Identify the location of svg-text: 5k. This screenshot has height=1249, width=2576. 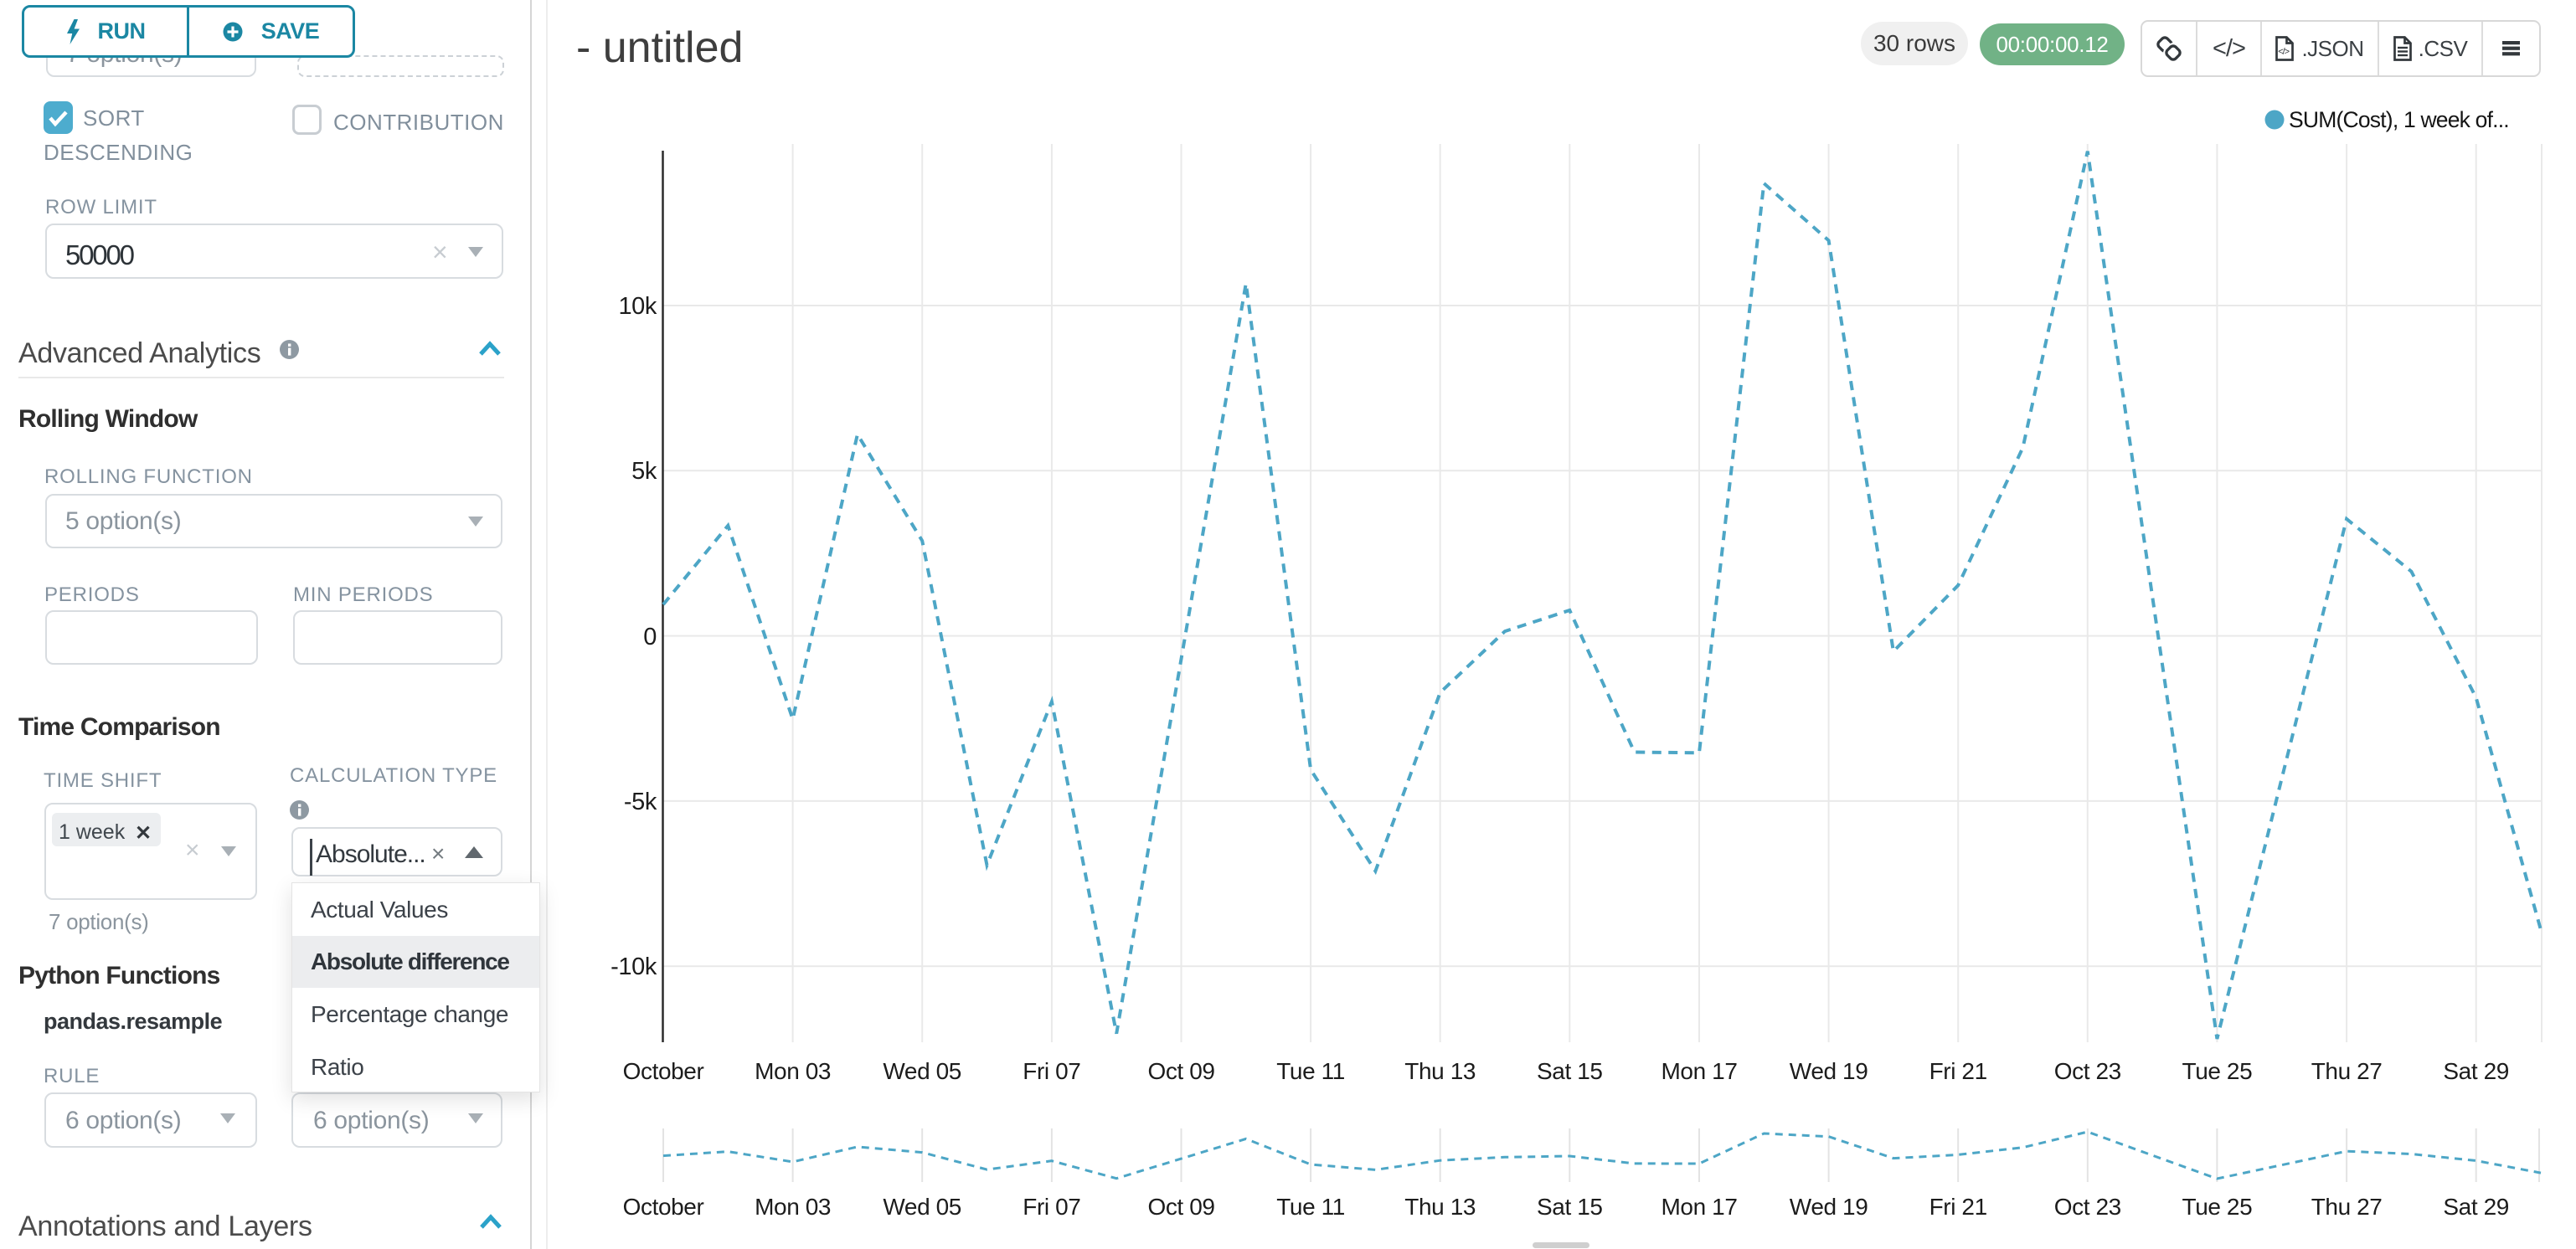
(644, 471).